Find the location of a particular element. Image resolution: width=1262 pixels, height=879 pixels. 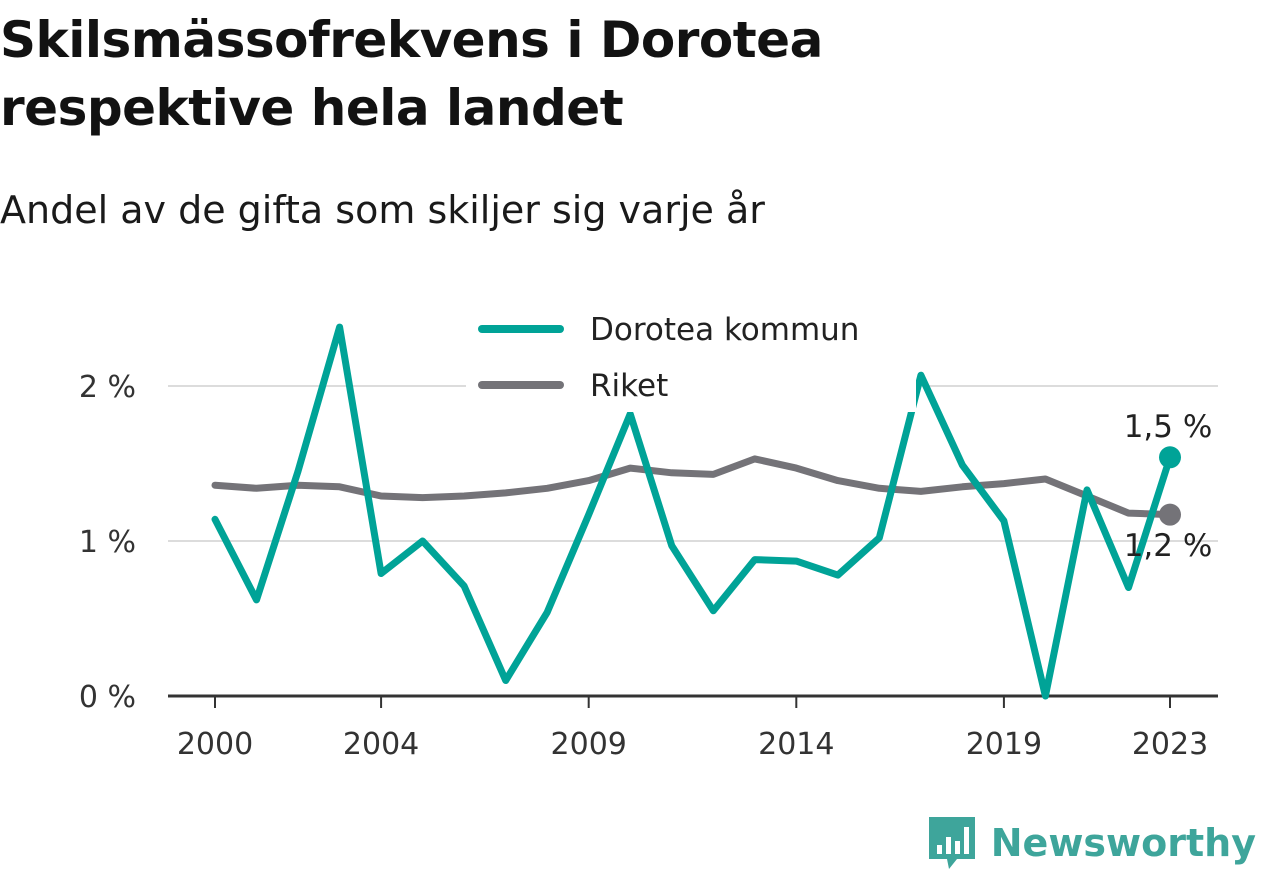

x-tick-label: 2014 is located at coordinates (796, 744).